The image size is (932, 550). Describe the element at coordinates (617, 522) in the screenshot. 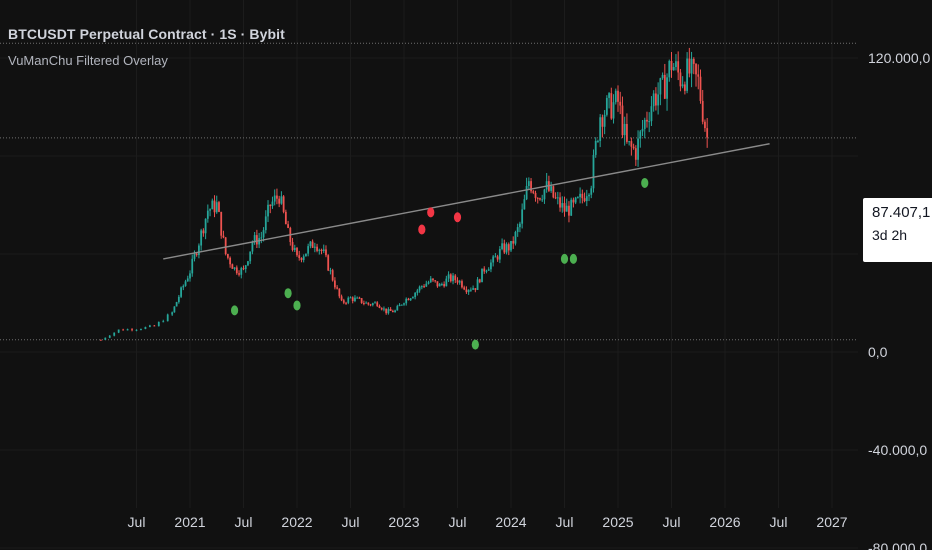

I see `time-axis-label: 2025` at that location.